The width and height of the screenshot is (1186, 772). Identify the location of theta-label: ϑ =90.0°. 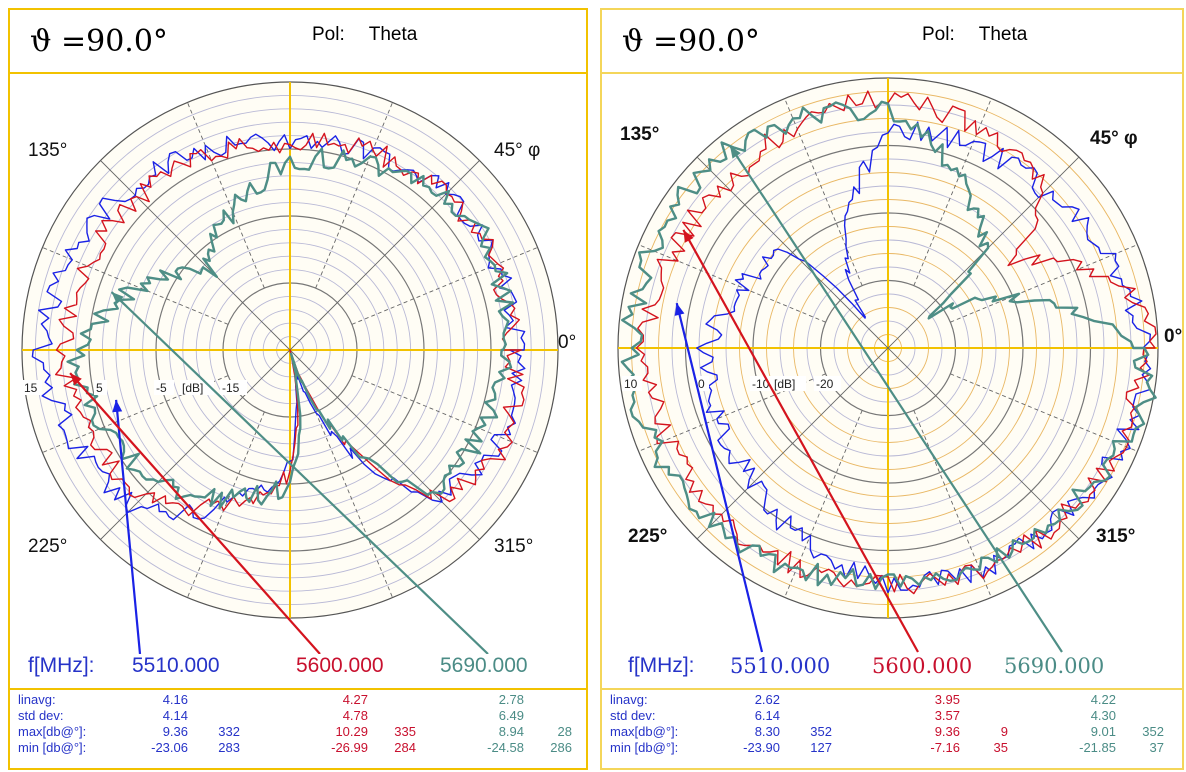
(691, 41).